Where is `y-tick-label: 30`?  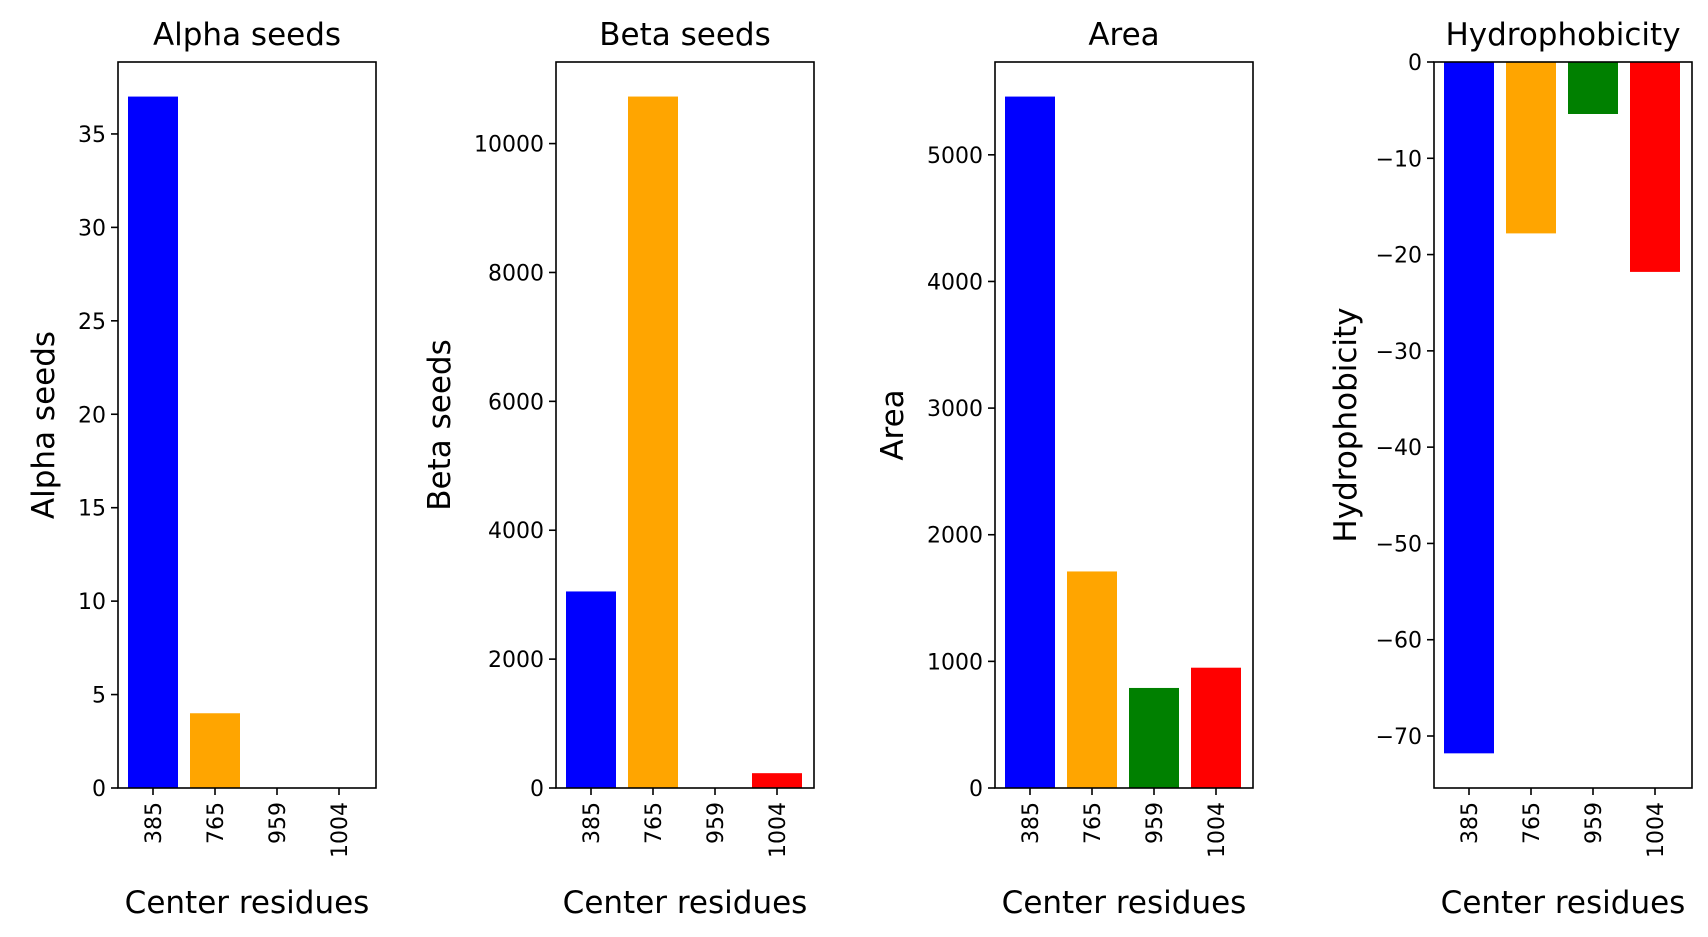 y-tick-label: 30 is located at coordinates (92, 228).